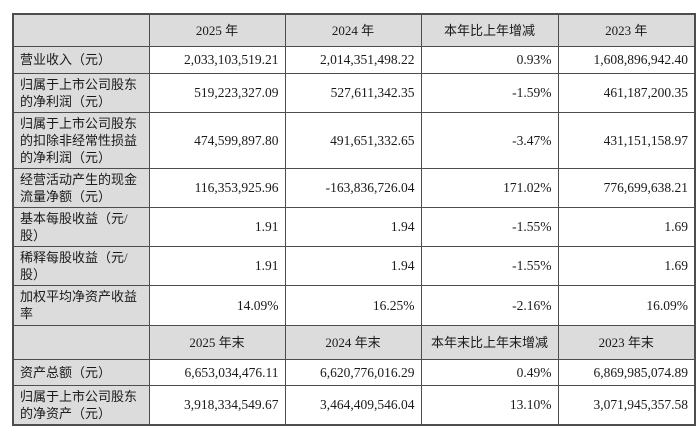  What do you see at coordinates (489, 305) in the screenshot?
I see `value-cell: -2.16%` at bounding box center [489, 305].